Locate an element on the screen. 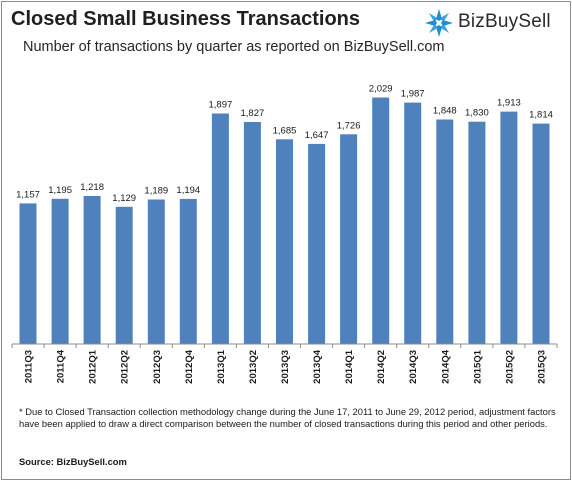  value-label-2013Q3: 1,685 is located at coordinates (285, 130).